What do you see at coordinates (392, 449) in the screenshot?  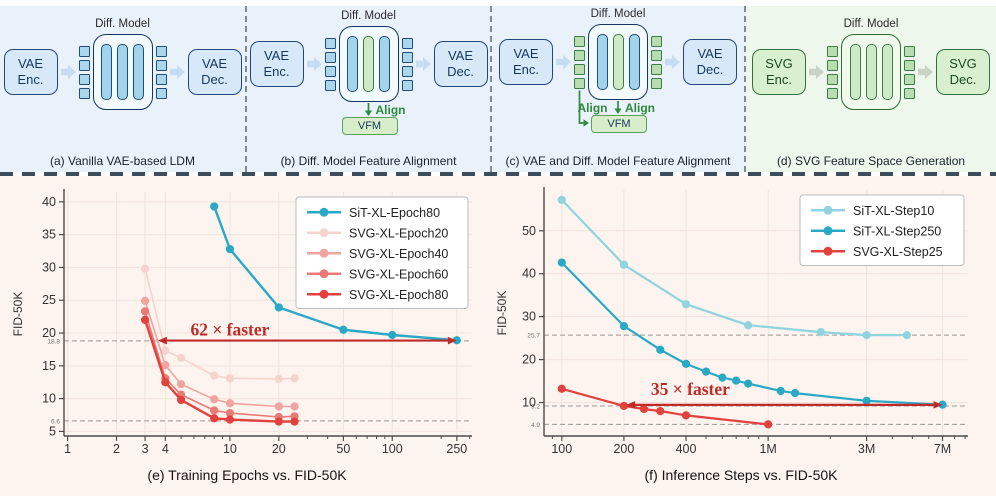 I see `x-tick-label: 100` at bounding box center [392, 449].